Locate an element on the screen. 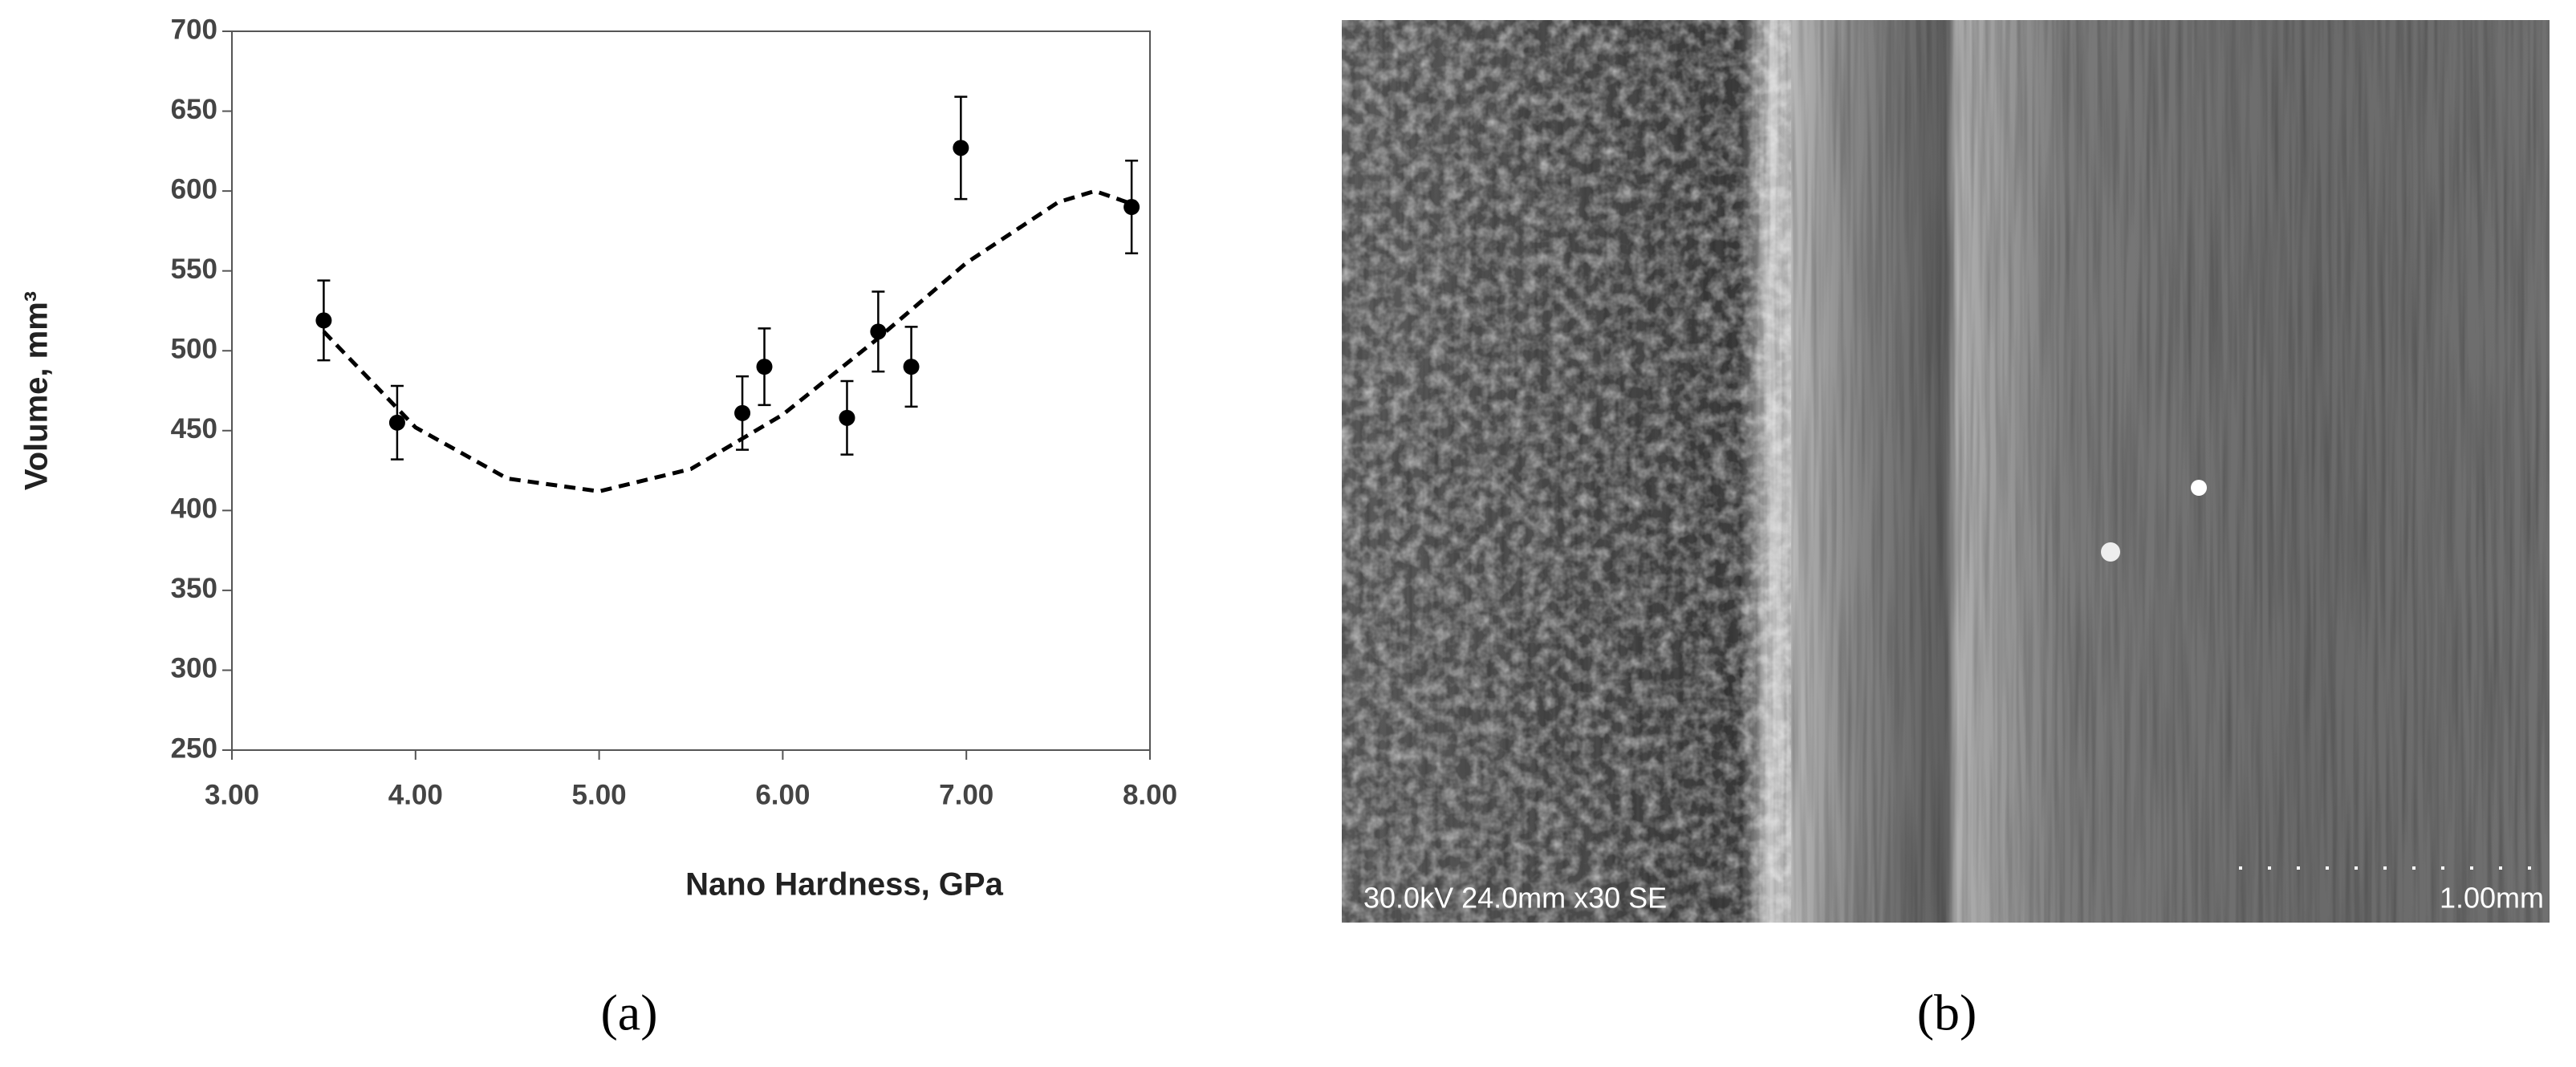  y-tick-label: 650 is located at coordinates (194, 109).